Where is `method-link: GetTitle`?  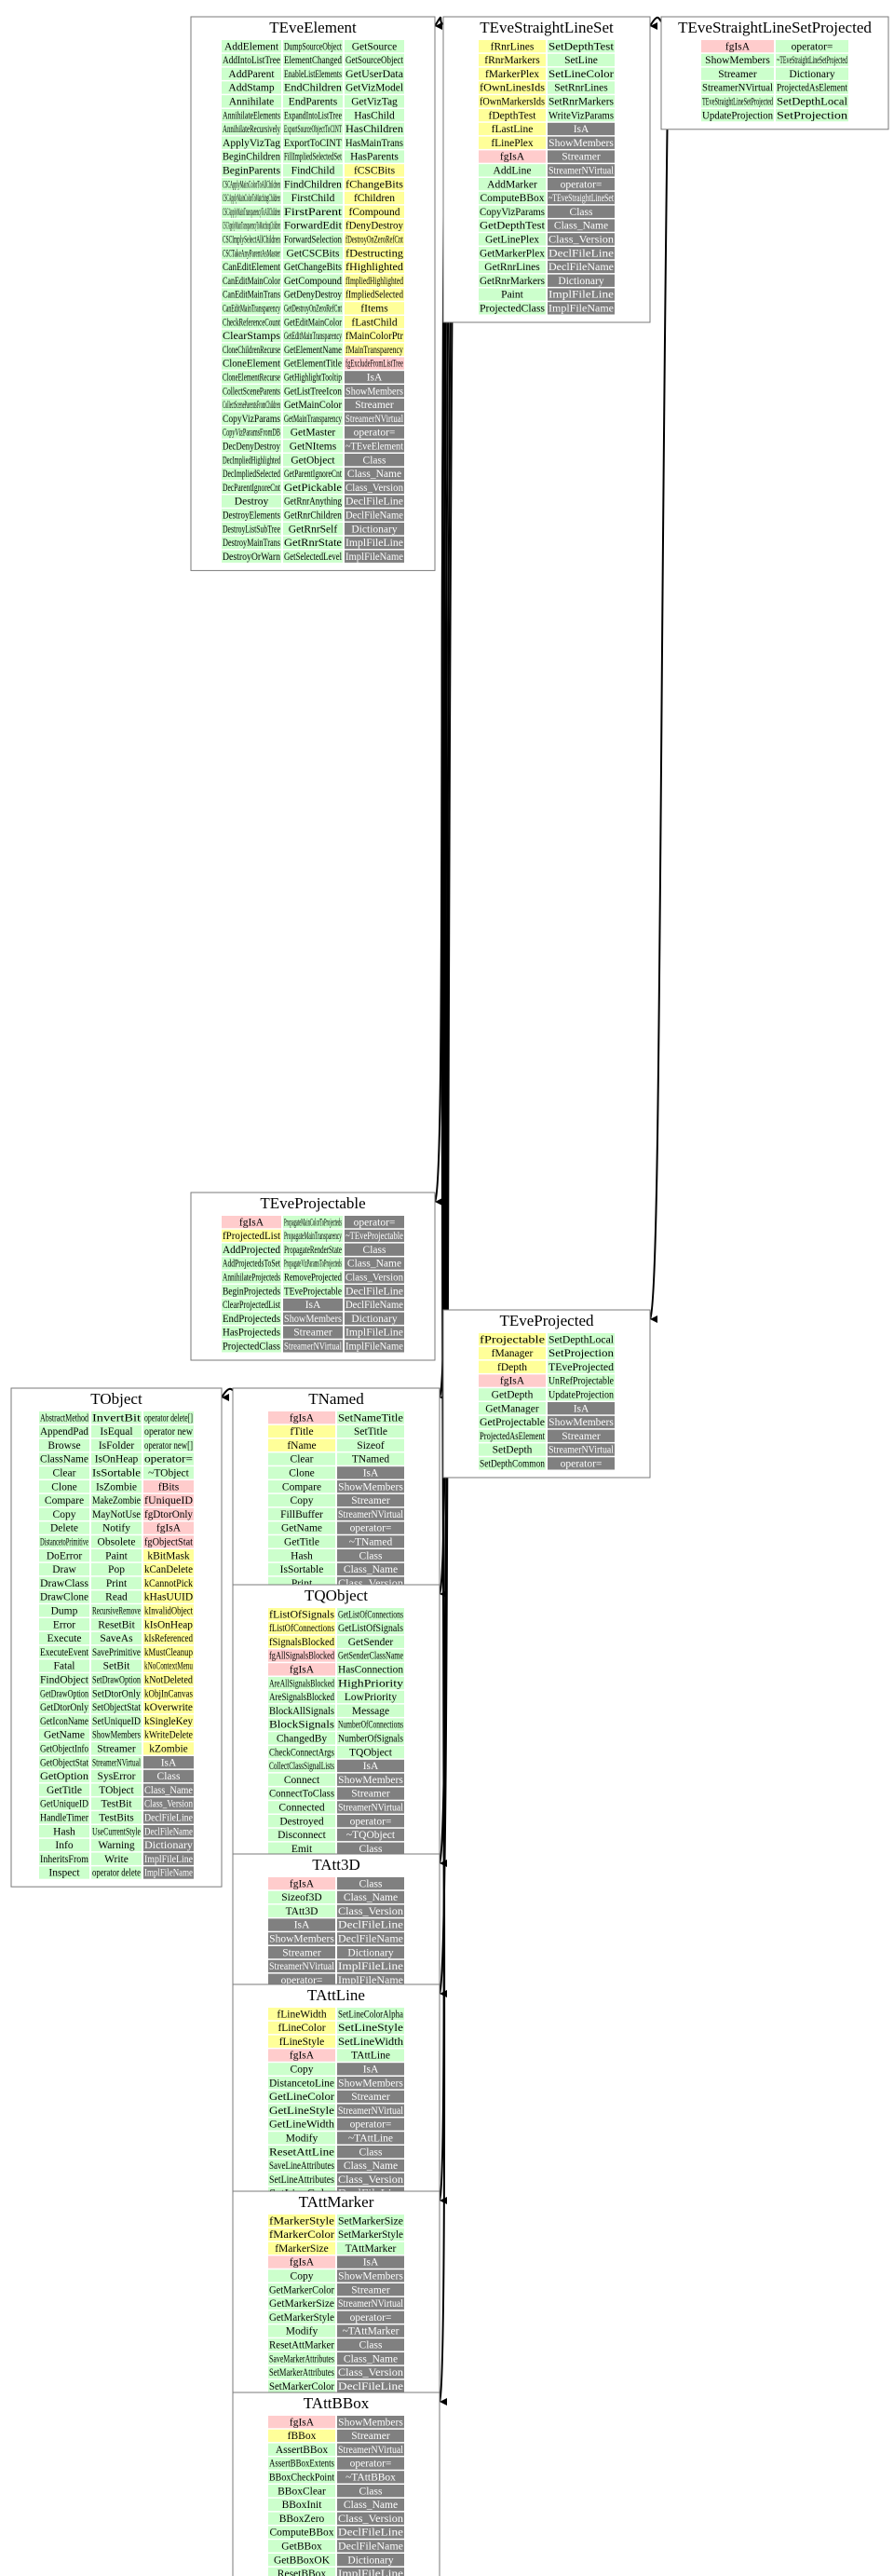 method-link: GetTitle is located at coordinates (64, 1790).